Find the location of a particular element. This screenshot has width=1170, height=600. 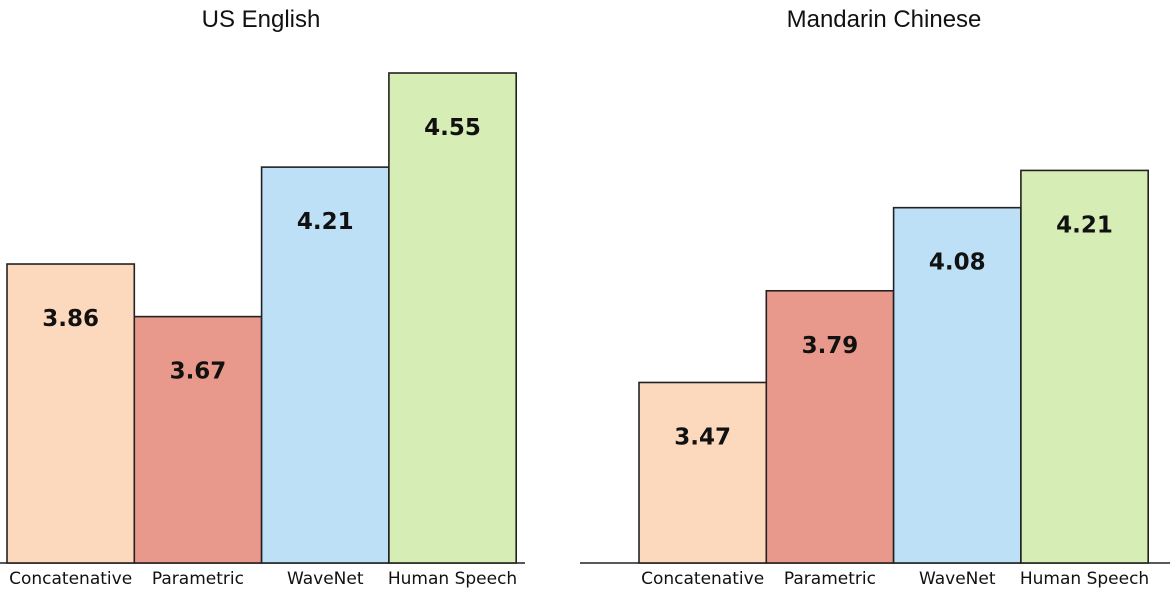

data-label-mandarin-chinese-wavenet: 4.08 is located at coordinates (957, 263).